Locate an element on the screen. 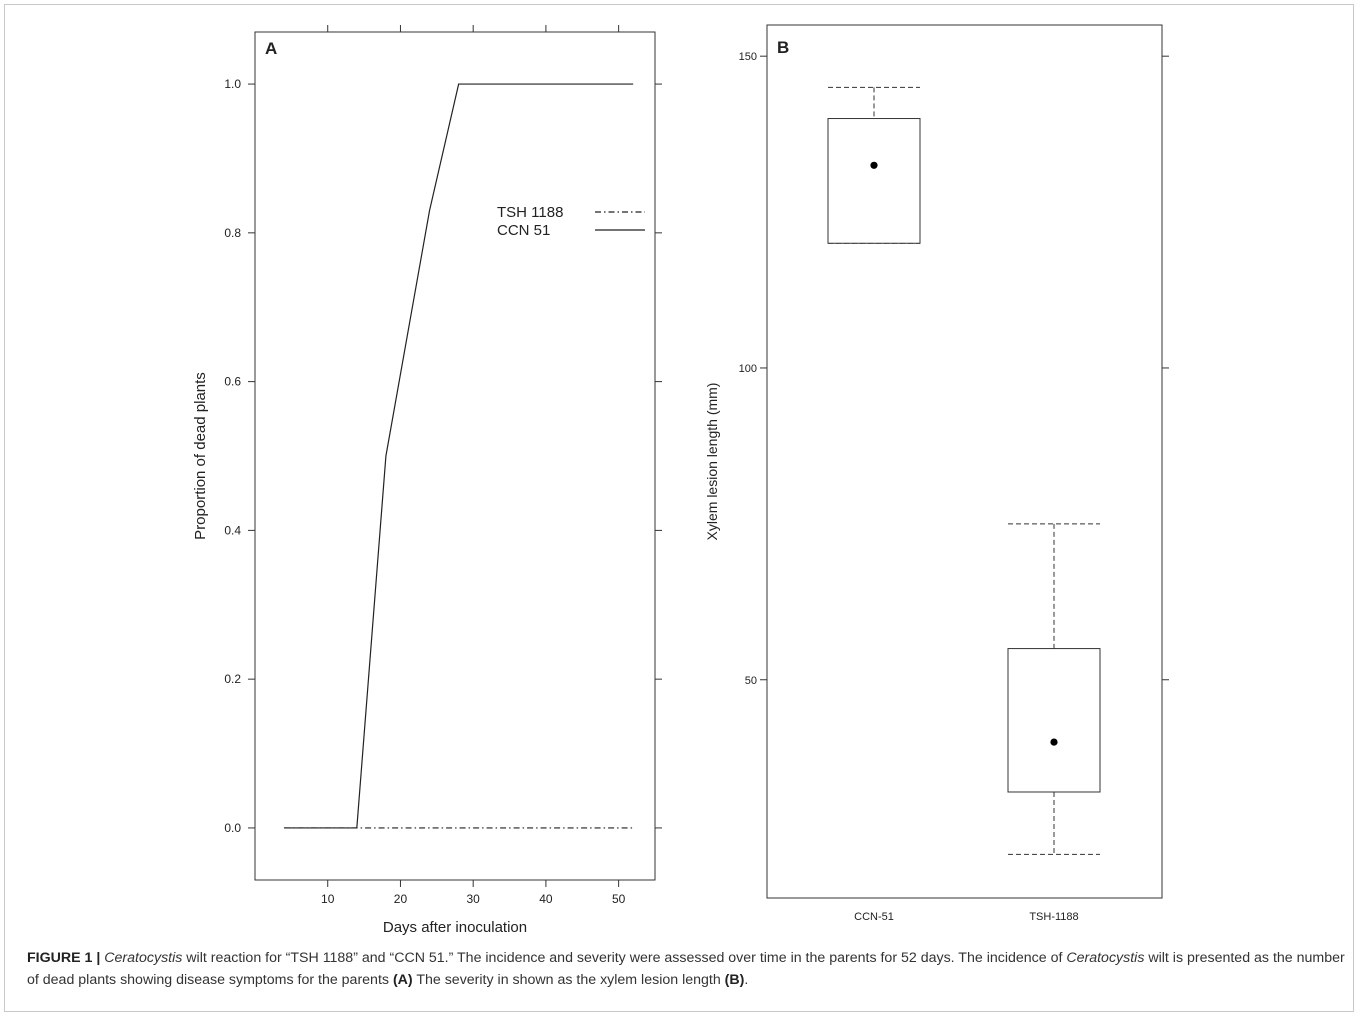  panel-b-y-tick-label: 150 is located at coordinates (748, 57).